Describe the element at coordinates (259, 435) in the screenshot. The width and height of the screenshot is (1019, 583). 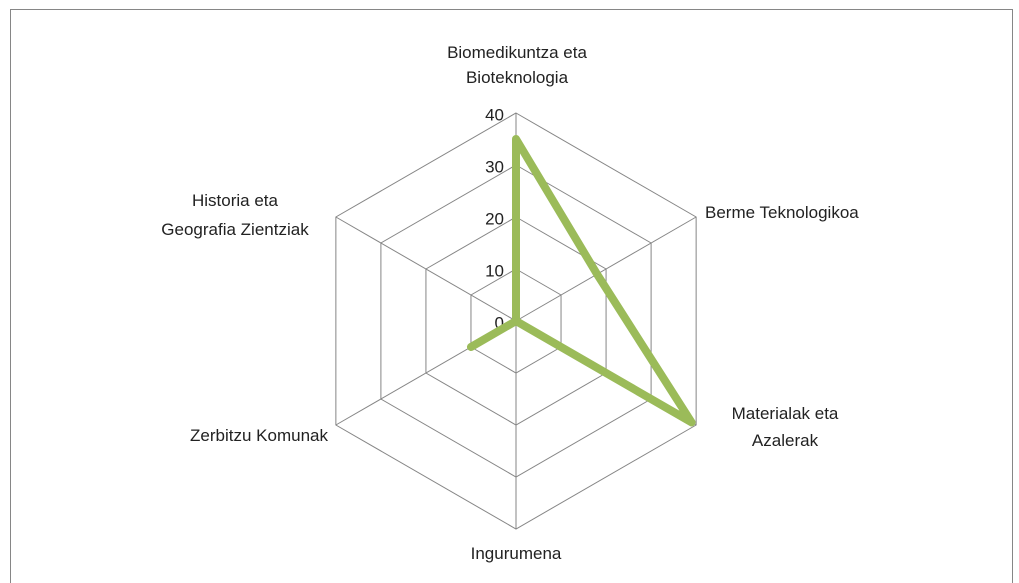
I see `category-label: Zerbitzu Komunak` at that location.